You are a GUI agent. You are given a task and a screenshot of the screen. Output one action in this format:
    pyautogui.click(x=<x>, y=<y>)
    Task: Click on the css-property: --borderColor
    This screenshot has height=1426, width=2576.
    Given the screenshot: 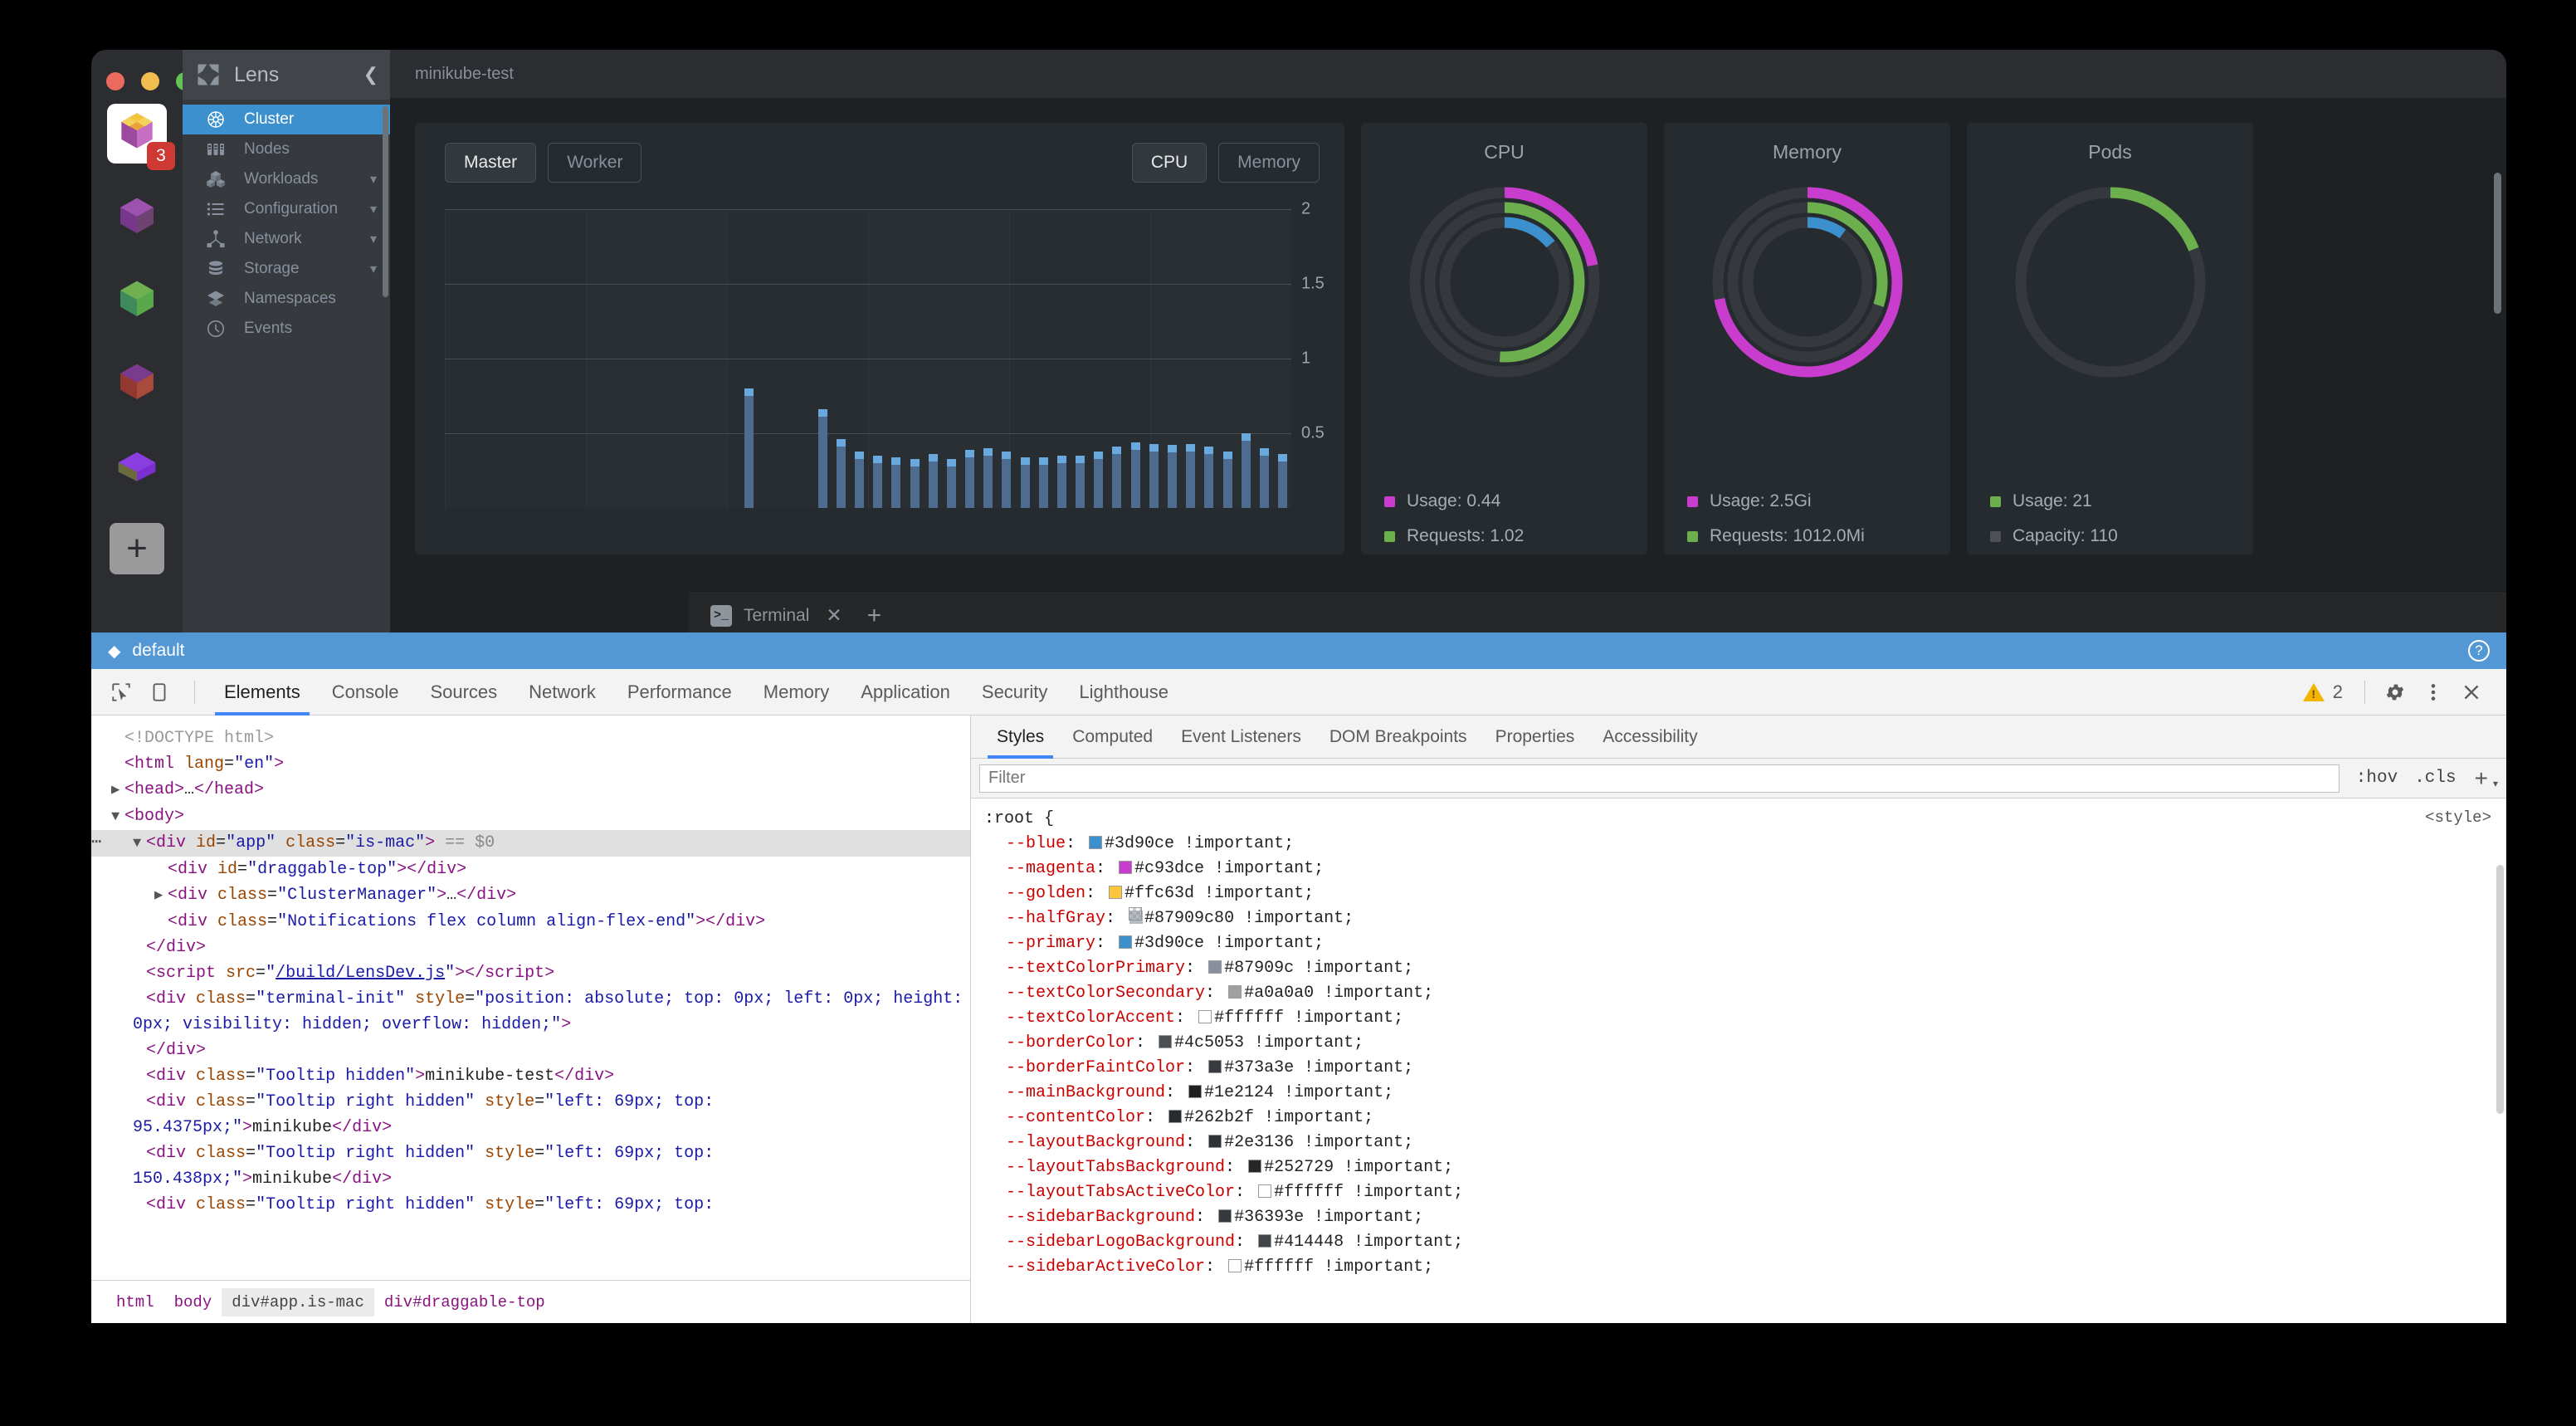 What is the action you would take?
    pyautogui.click(x=1071, y=1042)
    